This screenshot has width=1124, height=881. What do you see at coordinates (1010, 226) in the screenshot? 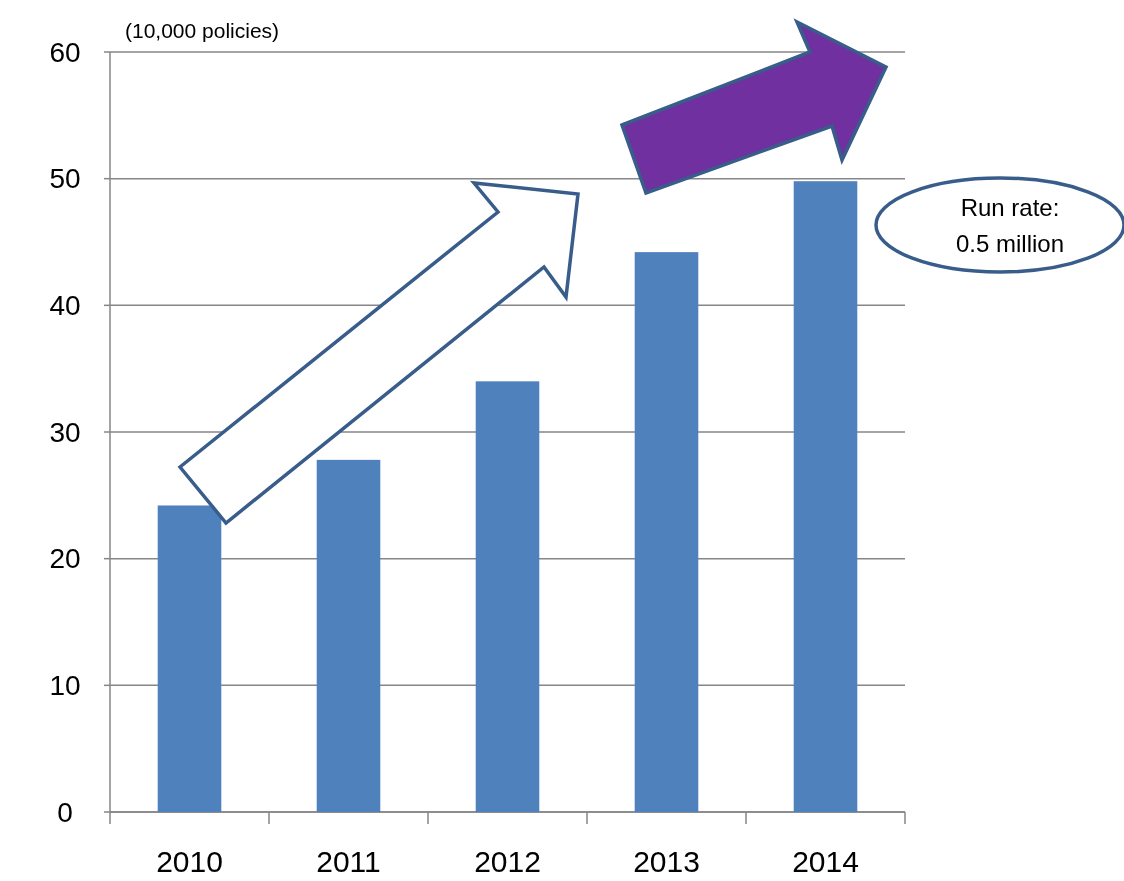
I see `text: Run rate: 0.5 million` at bounding box center [1010, 226].